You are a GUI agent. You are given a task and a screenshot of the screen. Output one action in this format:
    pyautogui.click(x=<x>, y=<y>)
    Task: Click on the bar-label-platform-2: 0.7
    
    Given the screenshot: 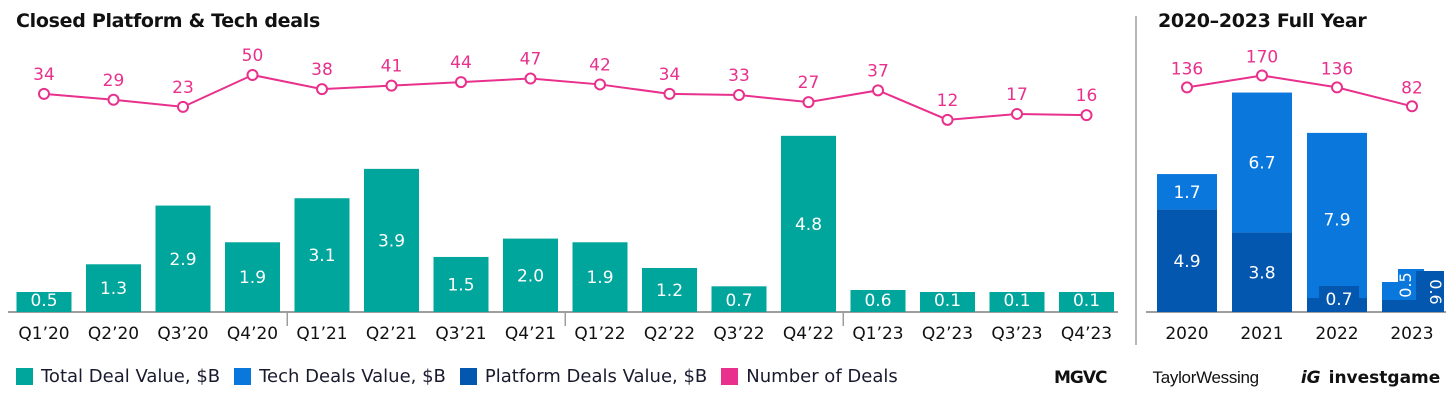 What is the action you would take?
    pyautogui.click(x=1338, y=300)
    